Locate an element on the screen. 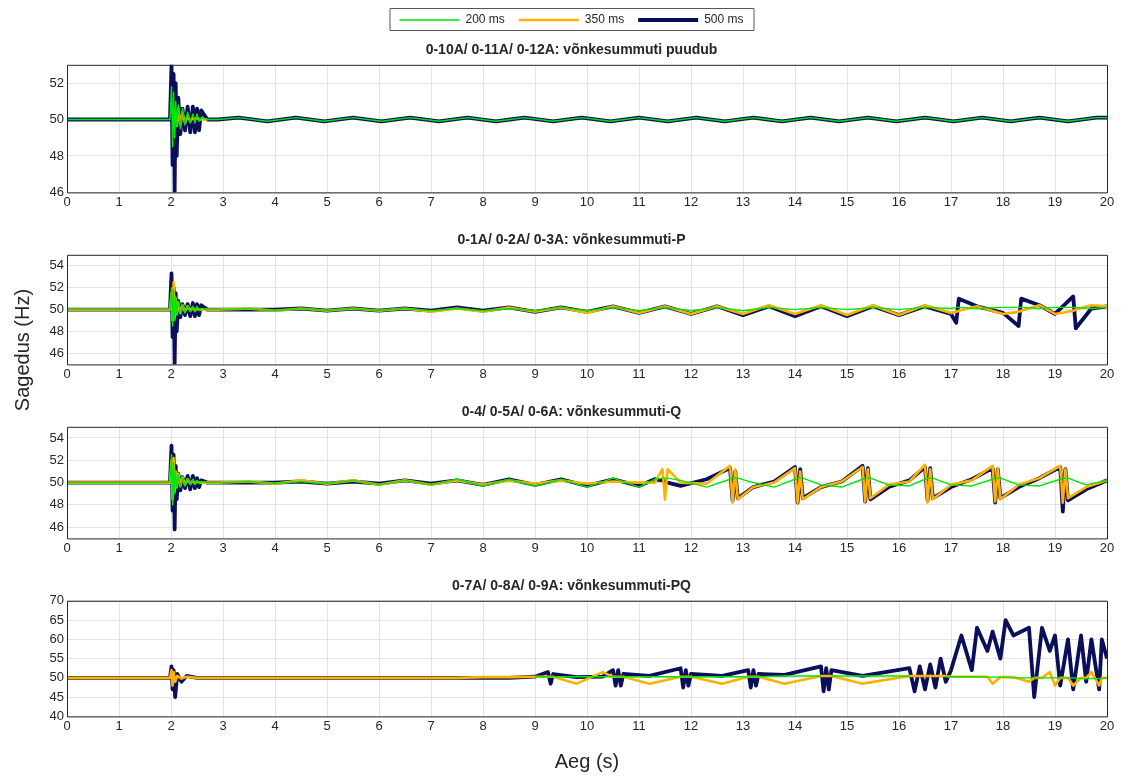  y-axis-title: Sagedus (Hz) is located at coordinates (22, 350).